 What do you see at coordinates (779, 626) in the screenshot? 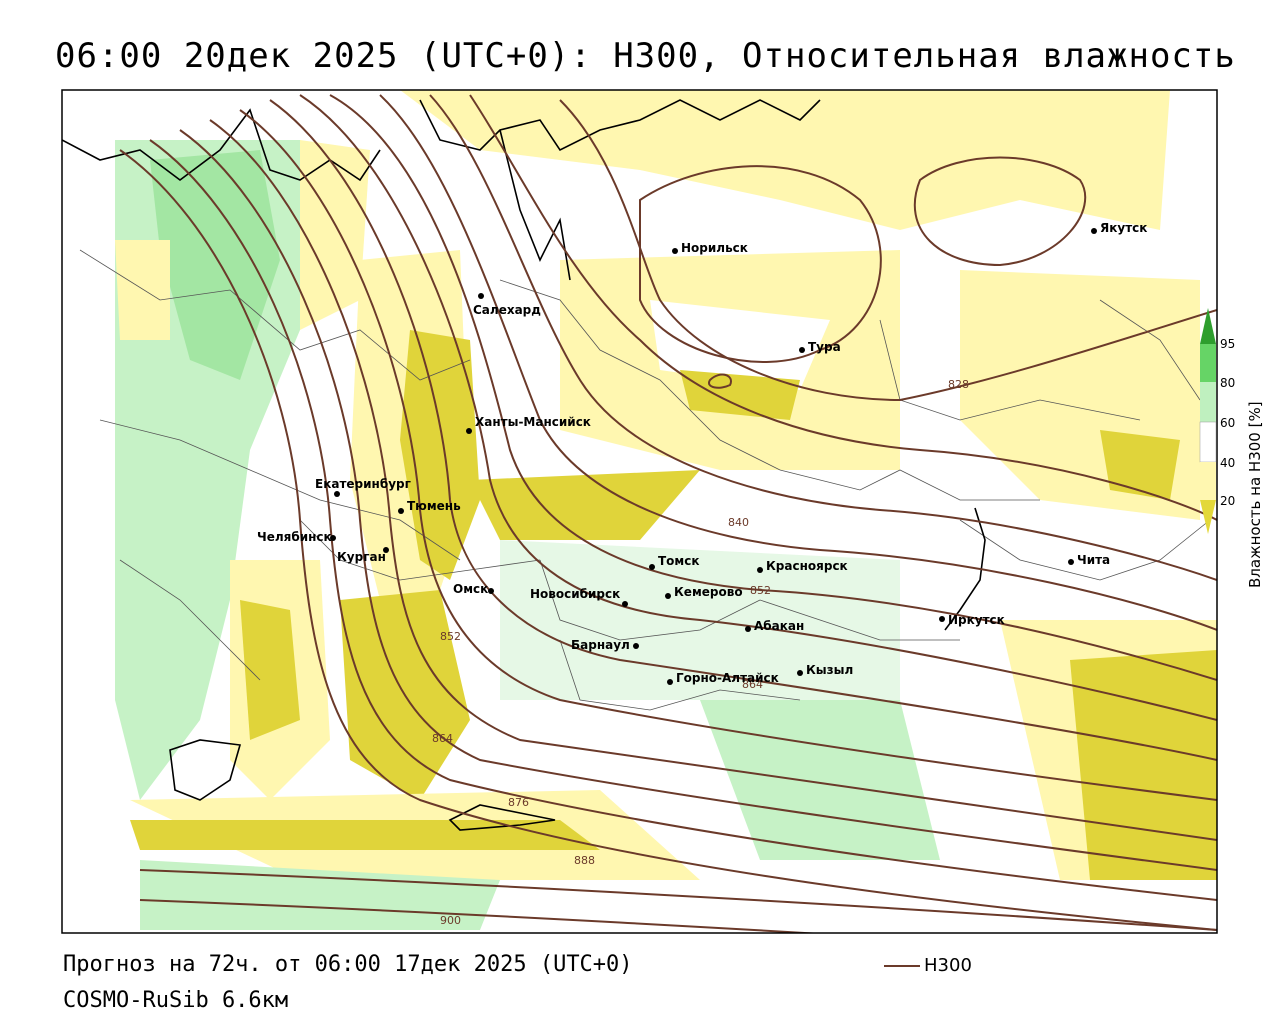
I see `city-label: Абакан` at bounding box center [779, 626].